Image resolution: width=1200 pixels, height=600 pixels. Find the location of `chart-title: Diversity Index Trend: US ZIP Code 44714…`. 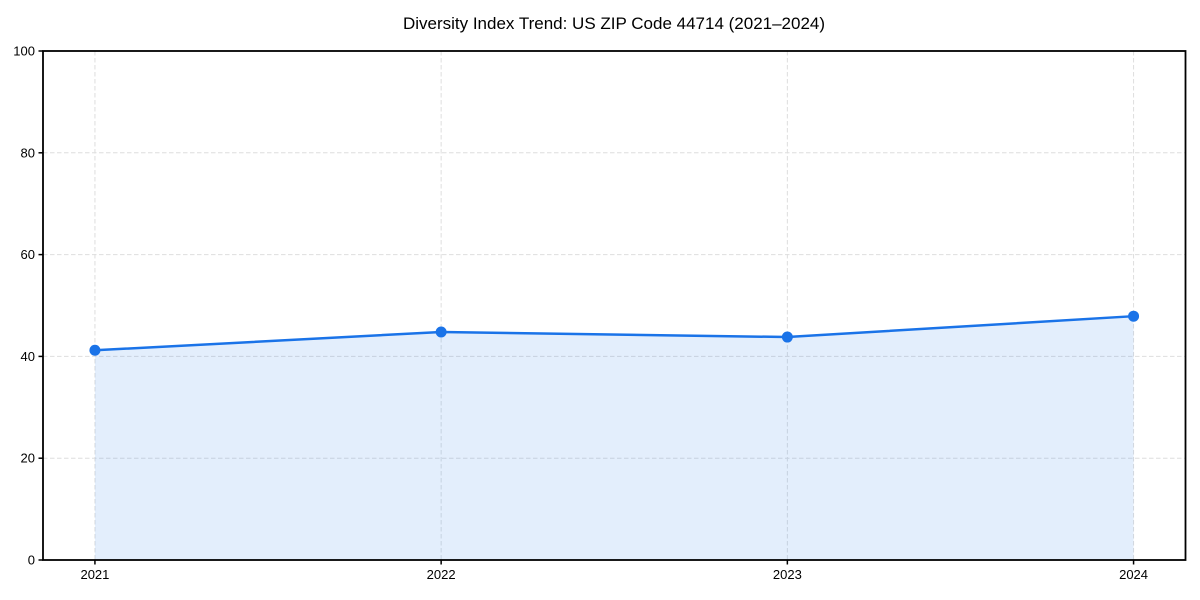

chart-title: Diversity Index Trend: US ZIP Code 44714… is located at coordinates (614, 23).